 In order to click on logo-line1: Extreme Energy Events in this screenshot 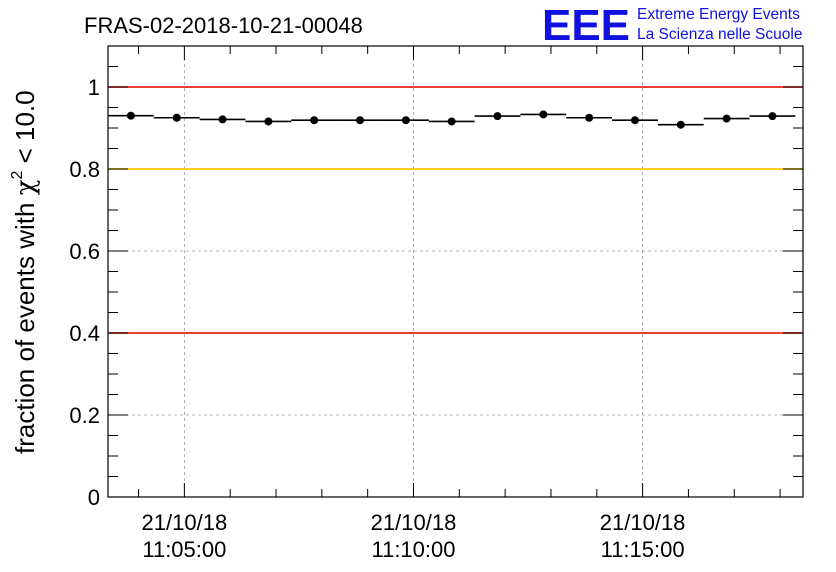, I will do `click(718, 14)`.